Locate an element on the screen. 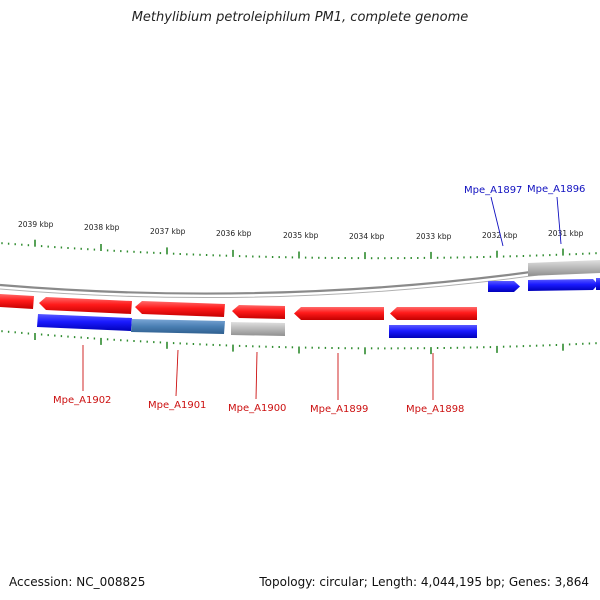 Image resolution: width=600 pixels, height=600 pixels. gene-gray-forward is located at coordinates (564, 268).